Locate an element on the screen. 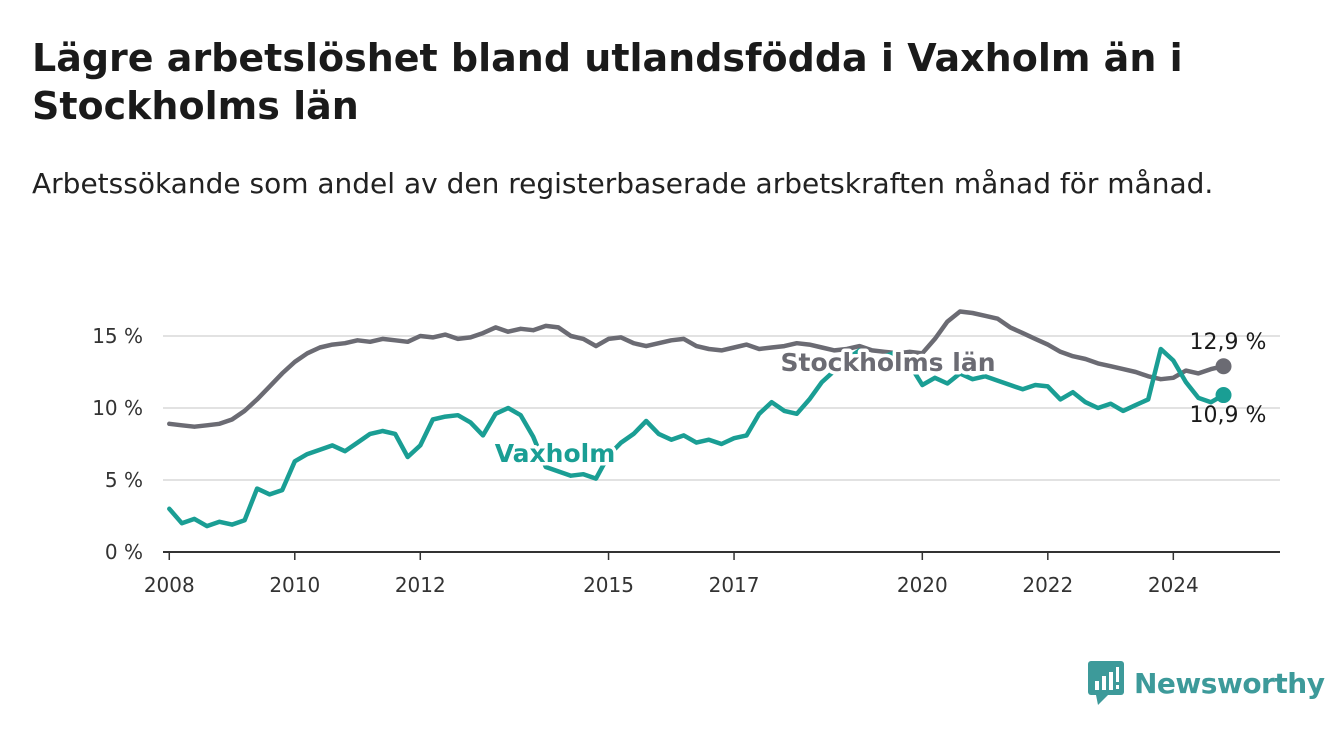  newsworthy-brand: Newsworthy is located at coordinates (1206, 683).